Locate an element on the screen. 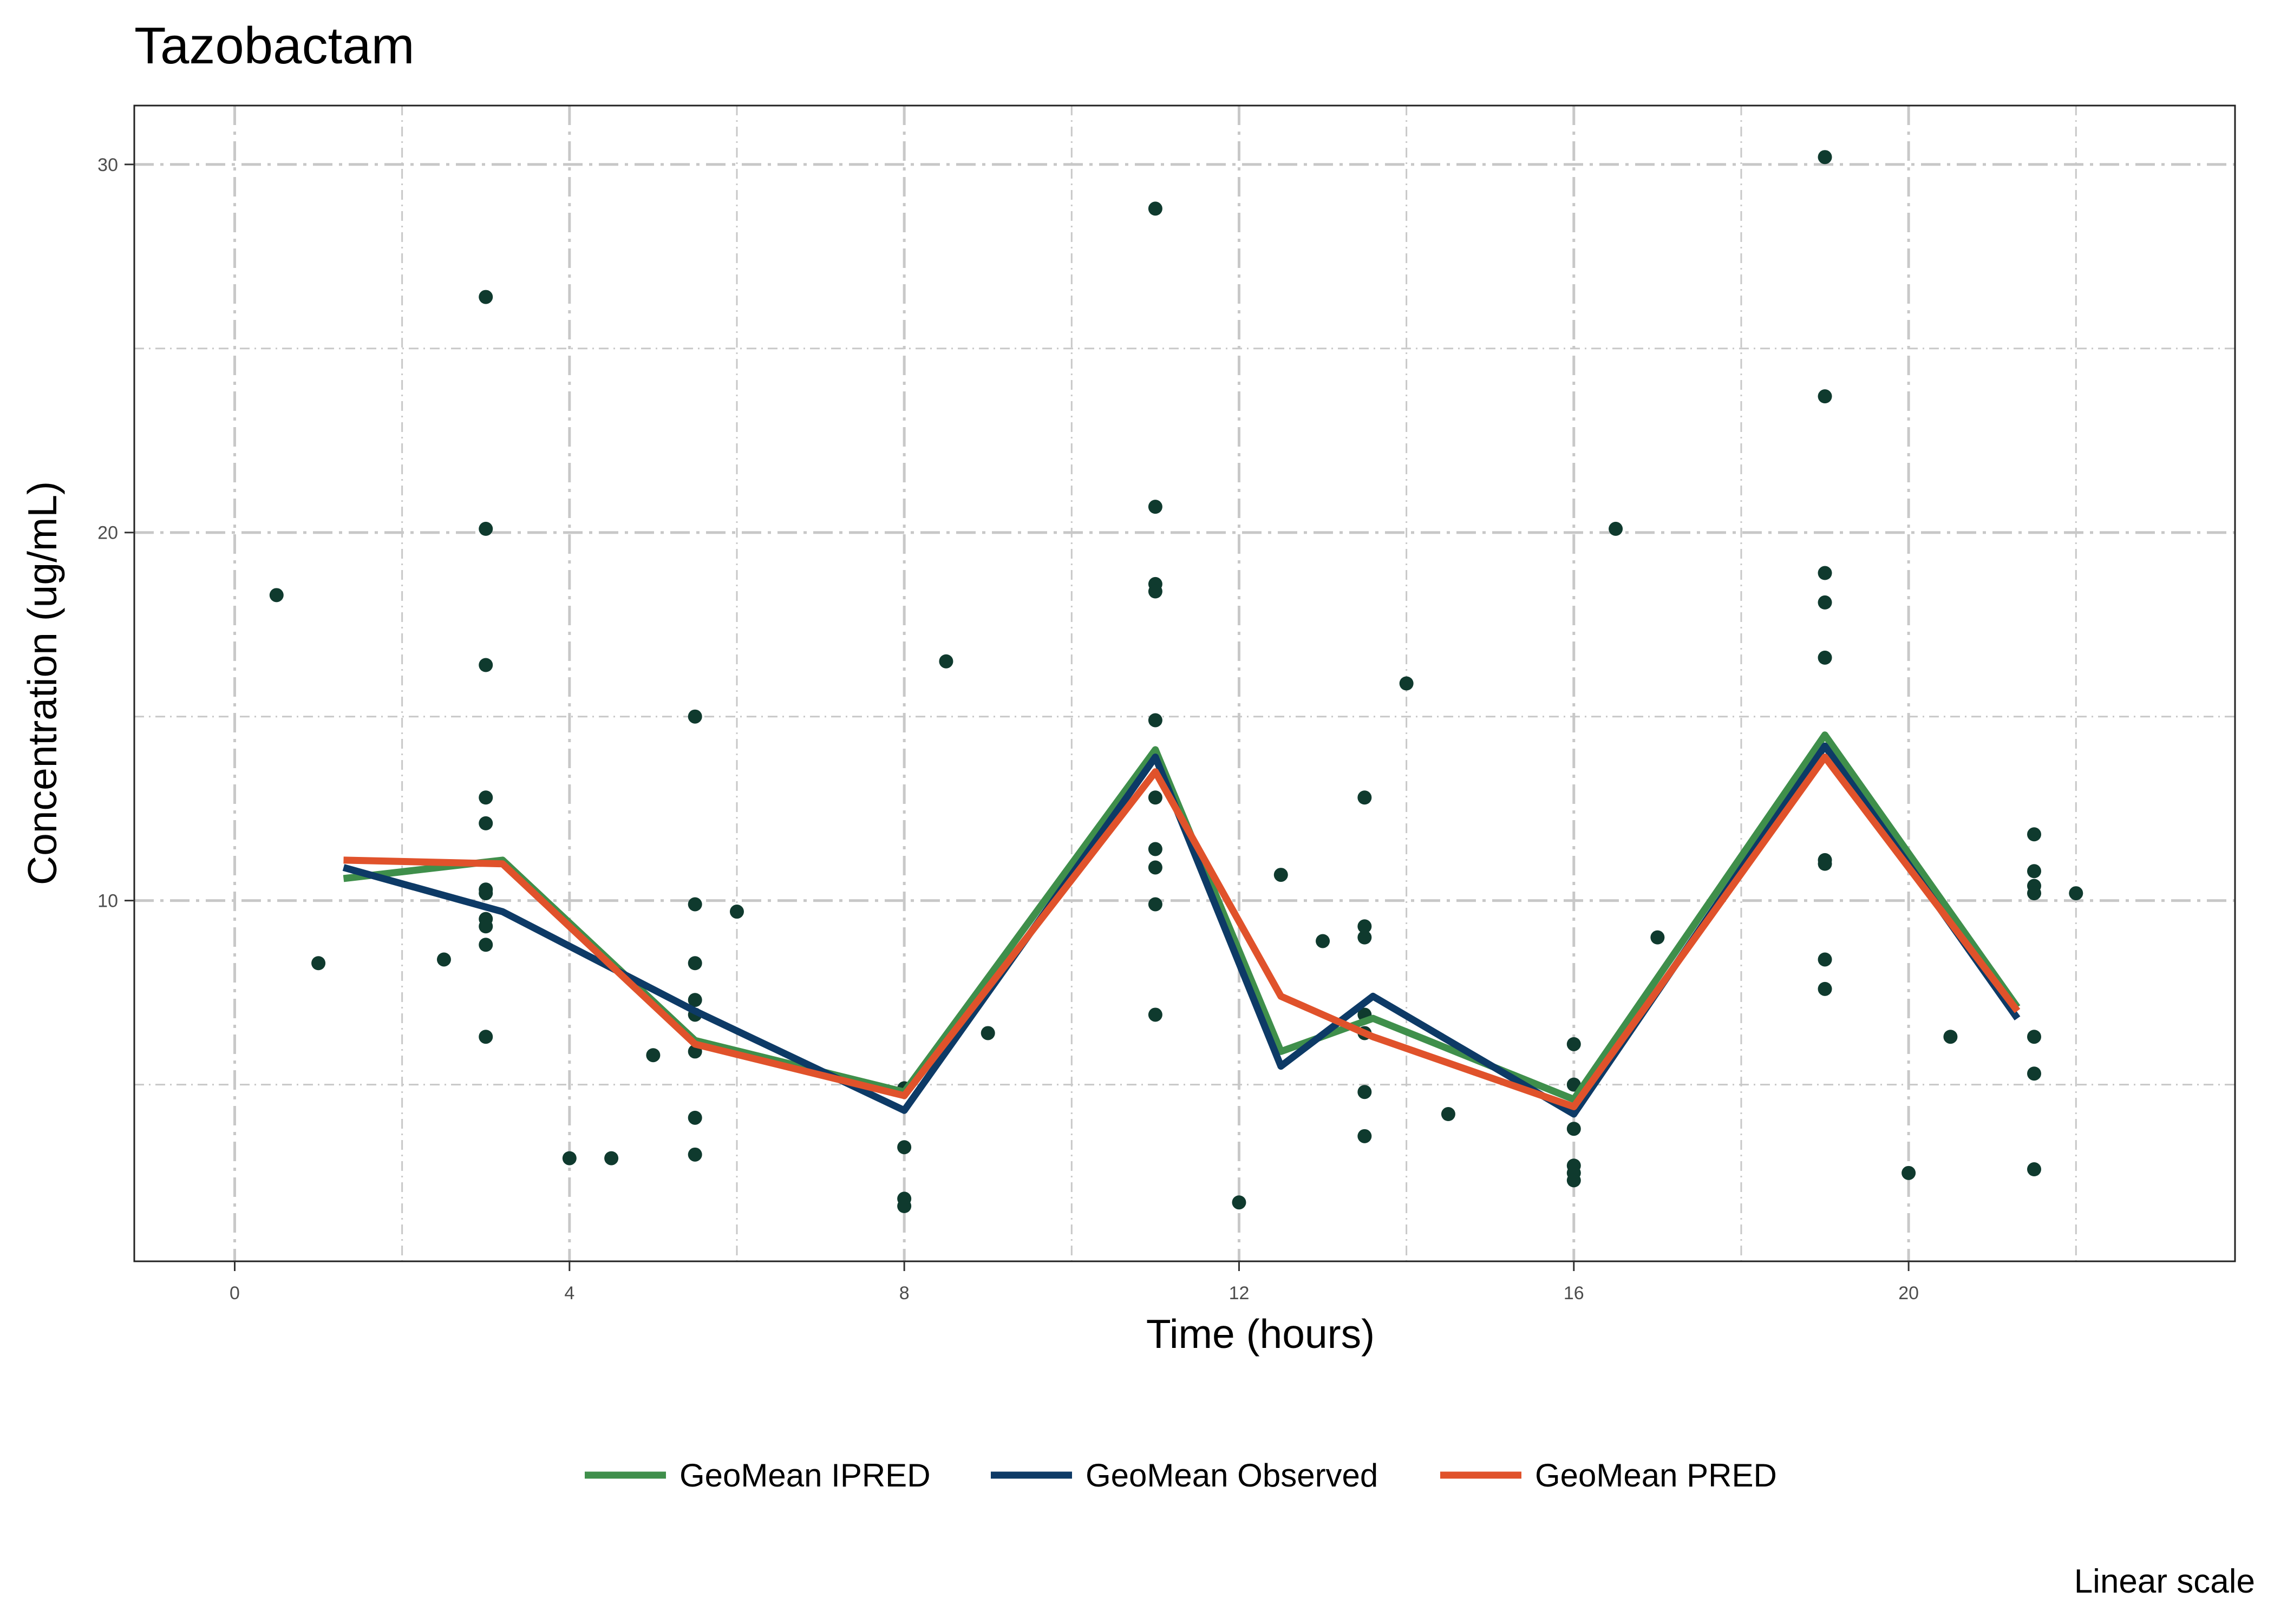  y-tick-label: 20 is located at coordinates (108, 533).